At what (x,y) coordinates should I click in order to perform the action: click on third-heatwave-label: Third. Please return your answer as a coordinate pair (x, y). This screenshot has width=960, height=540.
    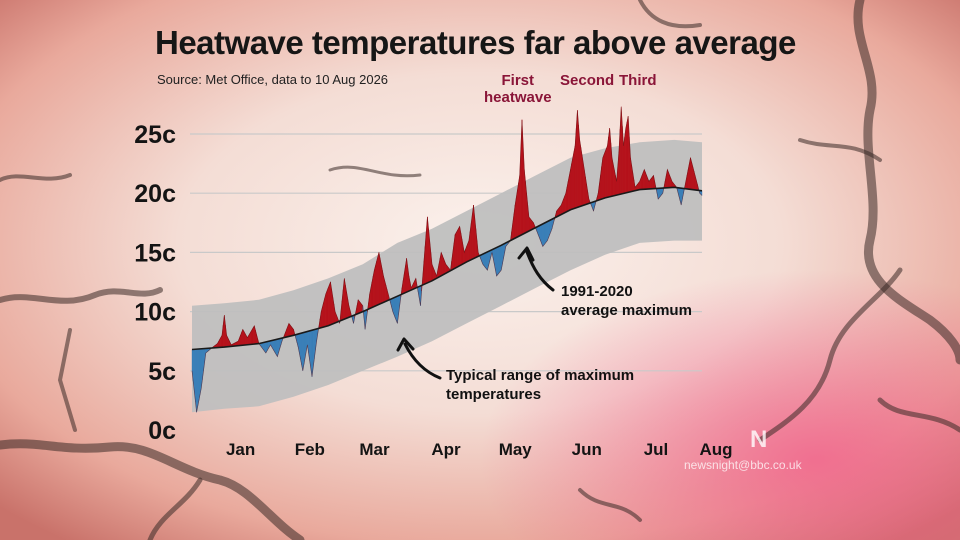
    Looking at the image, I should click on (638, 80).